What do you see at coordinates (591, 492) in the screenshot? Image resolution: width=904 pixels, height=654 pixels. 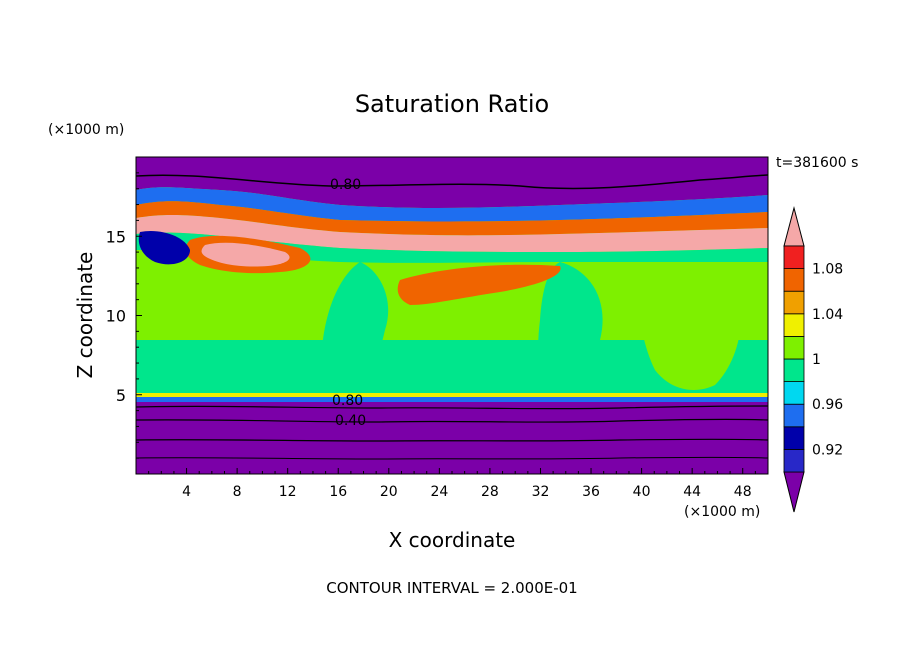 I see `x-tick-label: 36` at bounding box center [591, 492].